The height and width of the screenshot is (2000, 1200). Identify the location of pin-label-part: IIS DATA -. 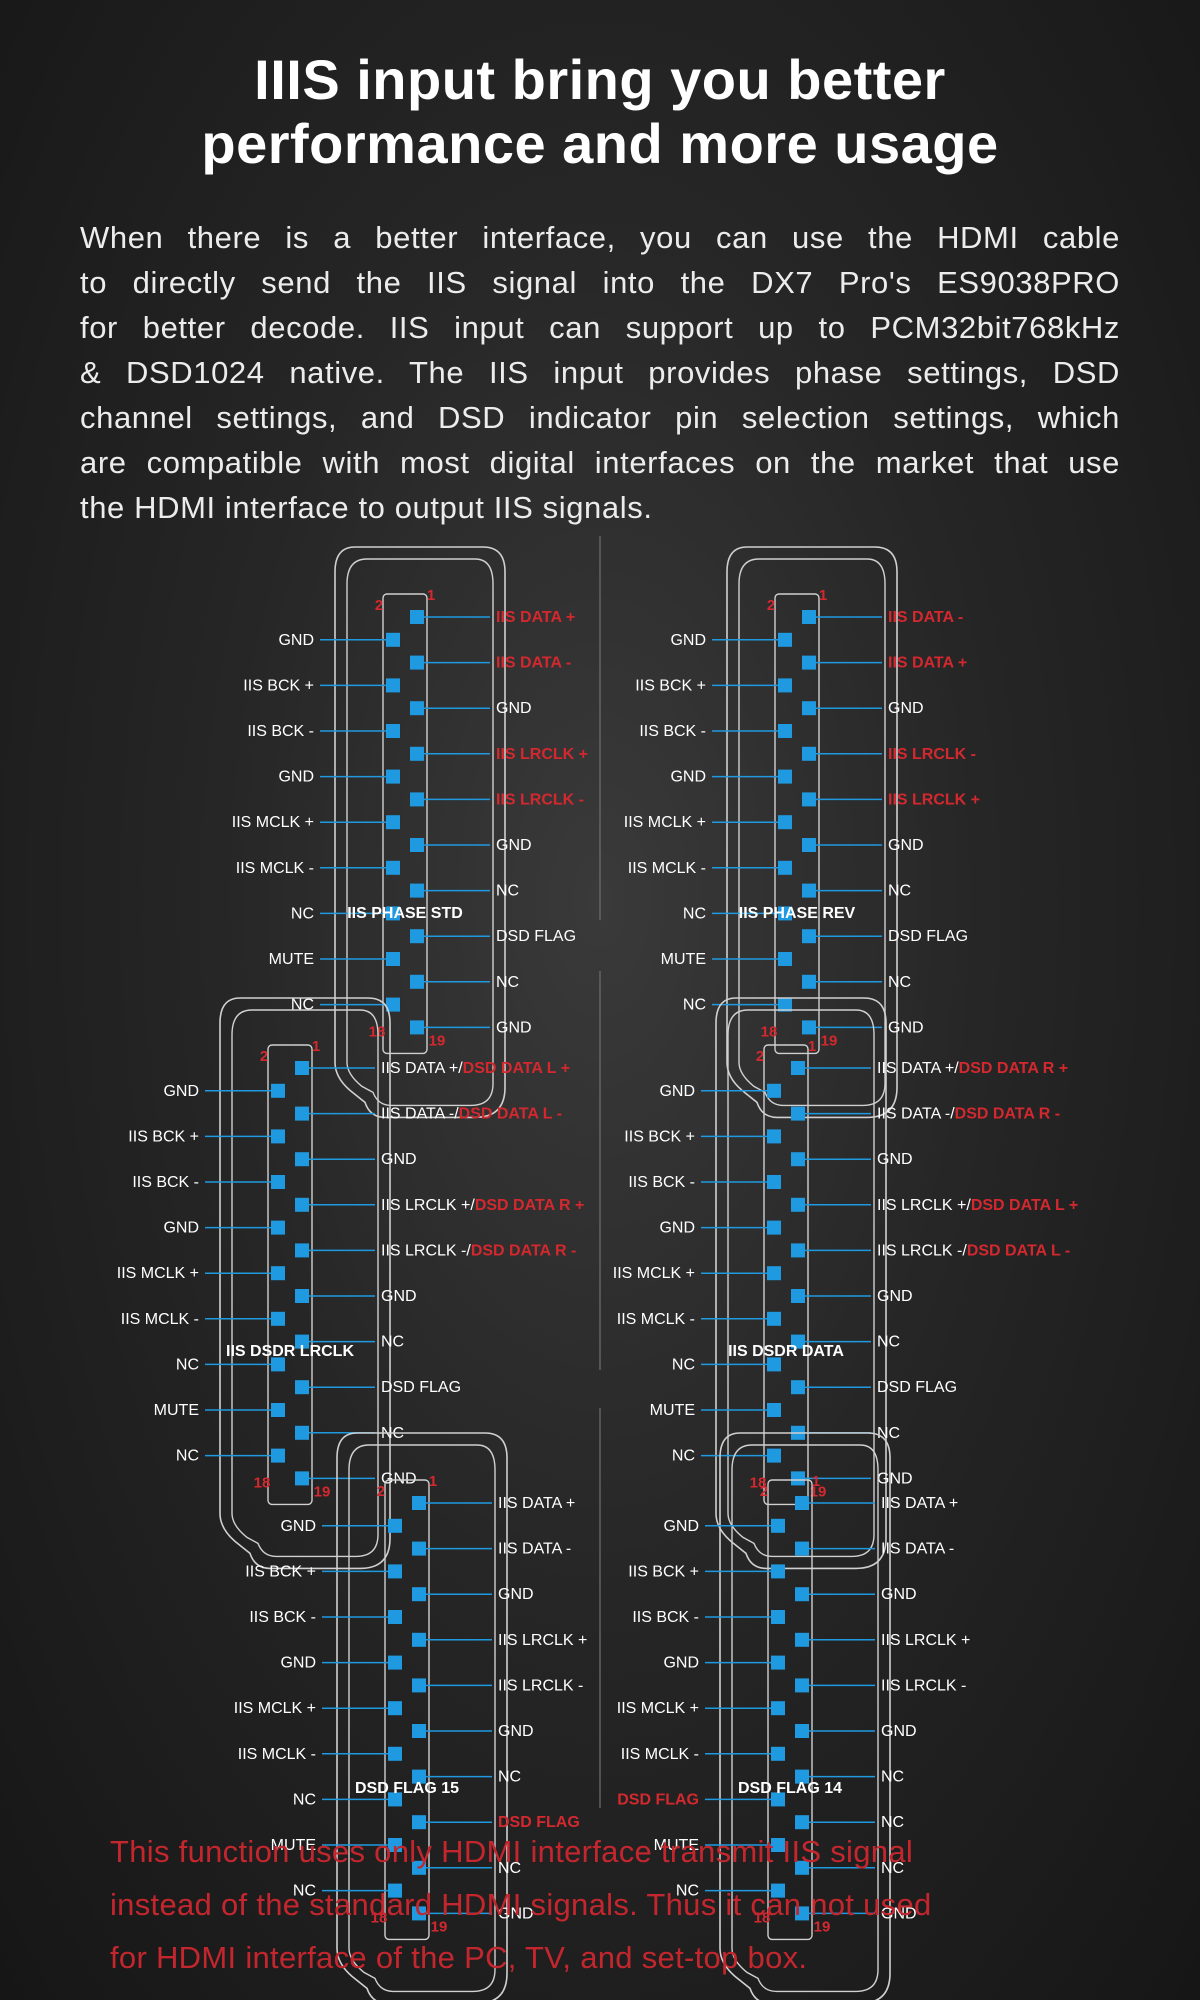
(917, 1549).